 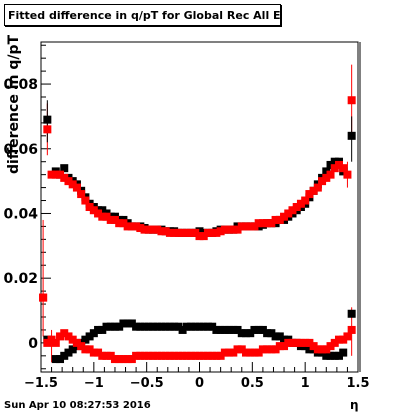 I want to click on y-tick-label: 0.02, so click(x=20, y=279).